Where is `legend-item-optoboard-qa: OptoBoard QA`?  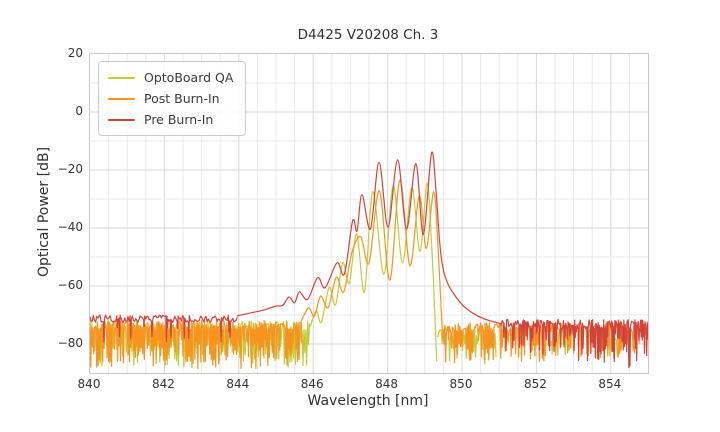 legend-item-optoboard-qa: OptoBoard QA is located at coordinates (170, 77).